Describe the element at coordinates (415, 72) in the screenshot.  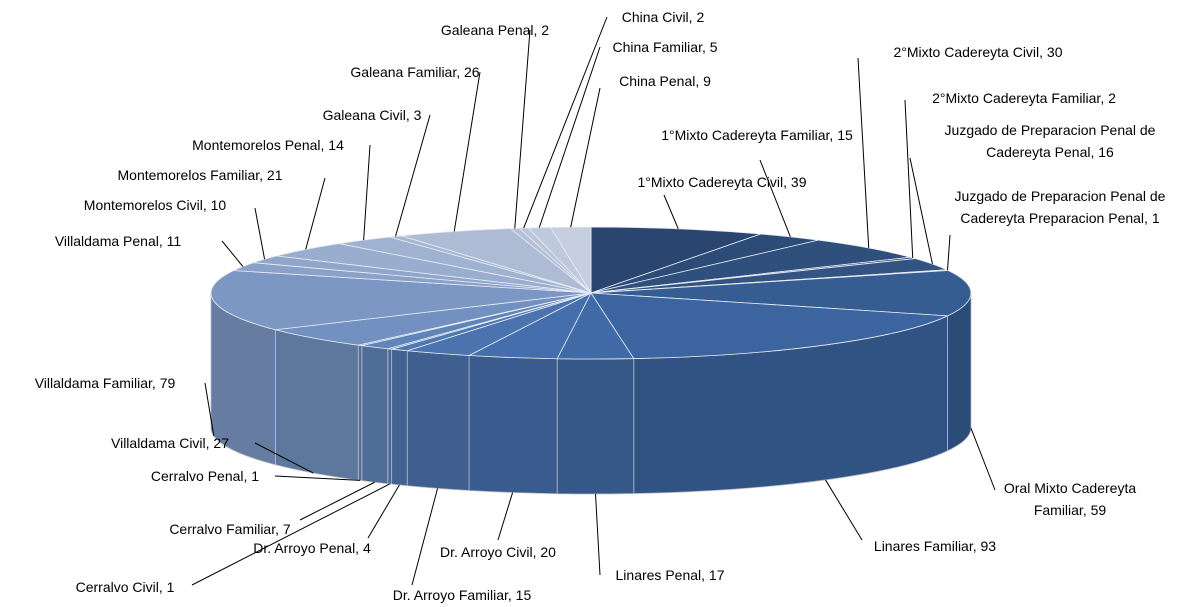
I see `data-label: Galeana Familiar, 26` at that location.